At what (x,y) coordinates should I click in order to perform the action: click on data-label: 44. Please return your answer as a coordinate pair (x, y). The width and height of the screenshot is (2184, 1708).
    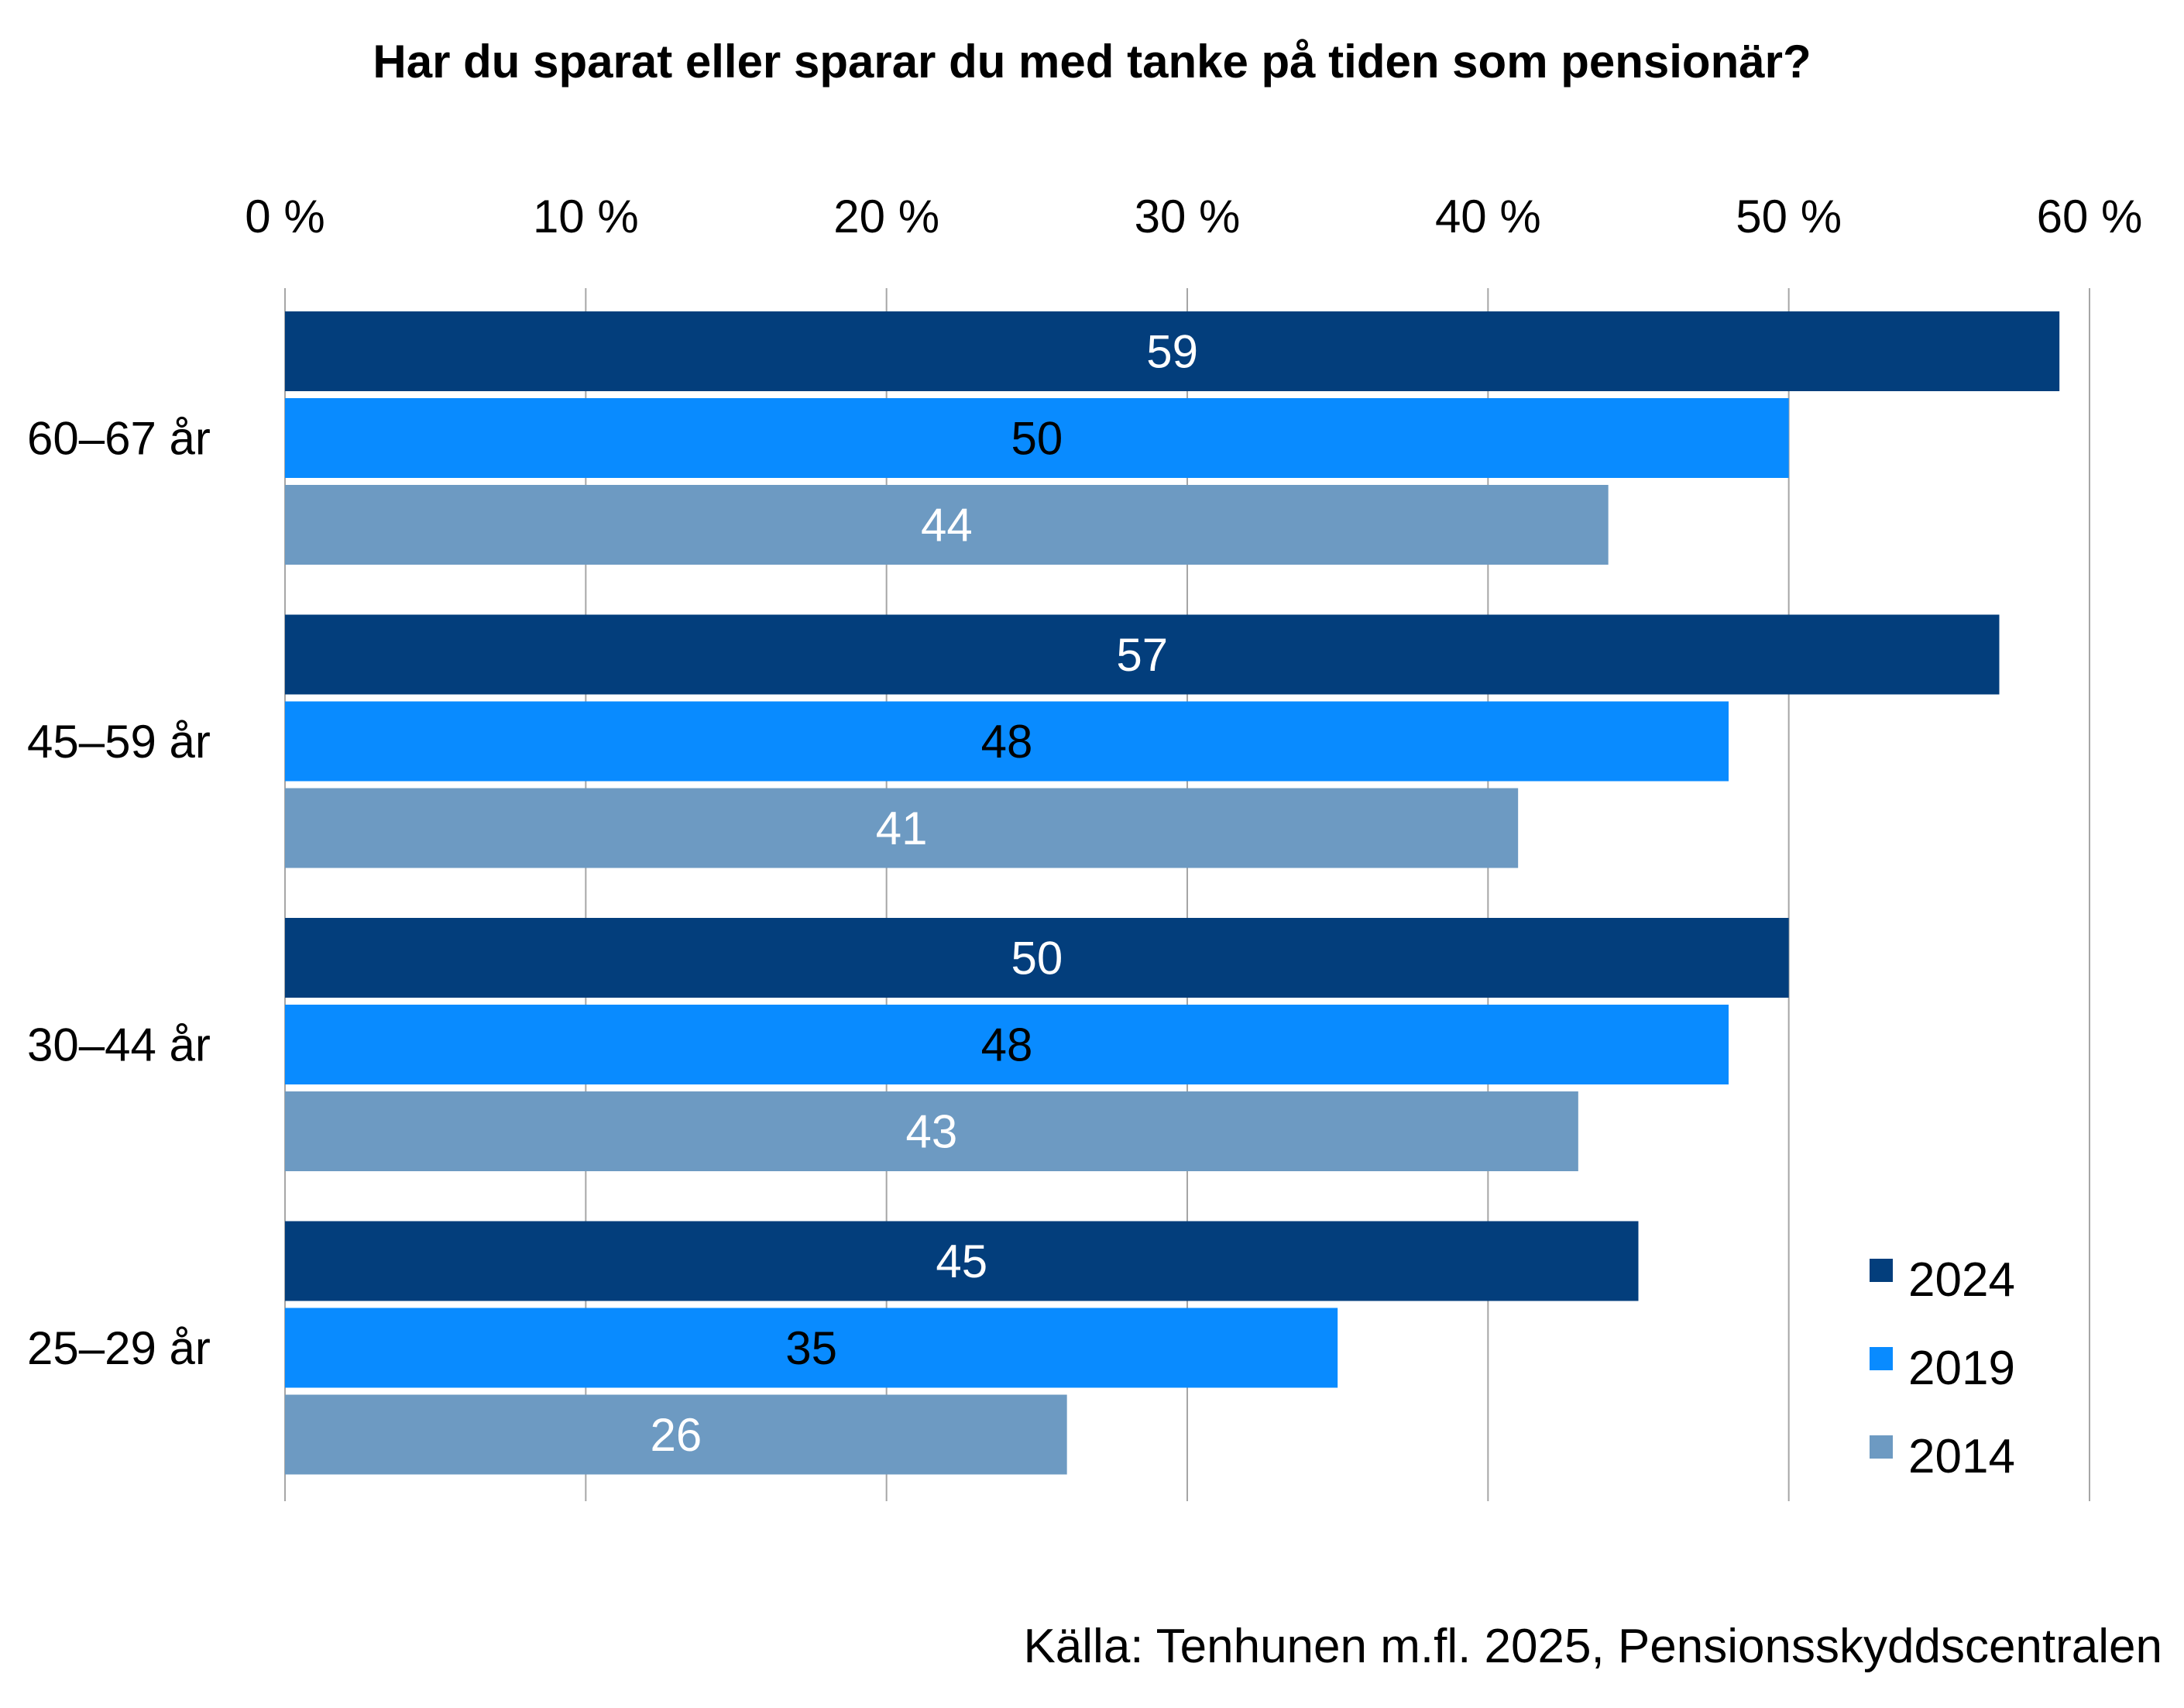
    Looking at the image, I should click on (947, 526).